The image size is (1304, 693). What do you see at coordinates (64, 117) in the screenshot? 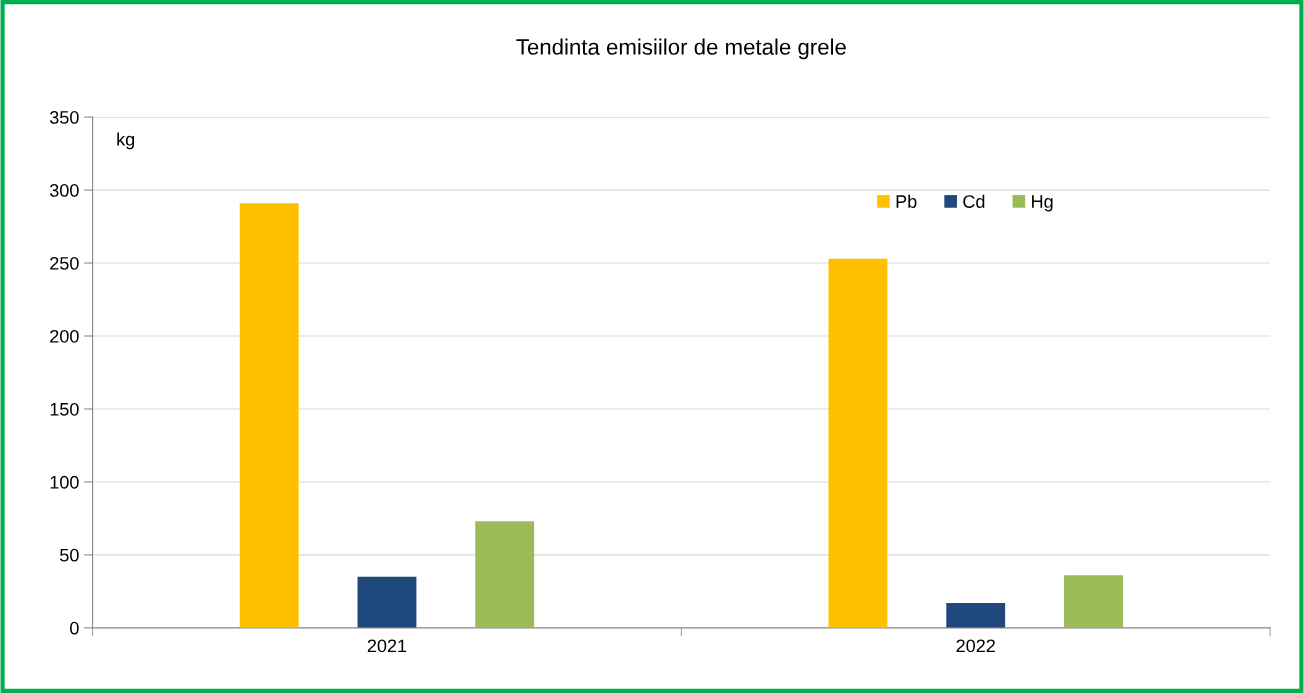
I see `y-tick-label: 350` at bounding box center [64, 117].